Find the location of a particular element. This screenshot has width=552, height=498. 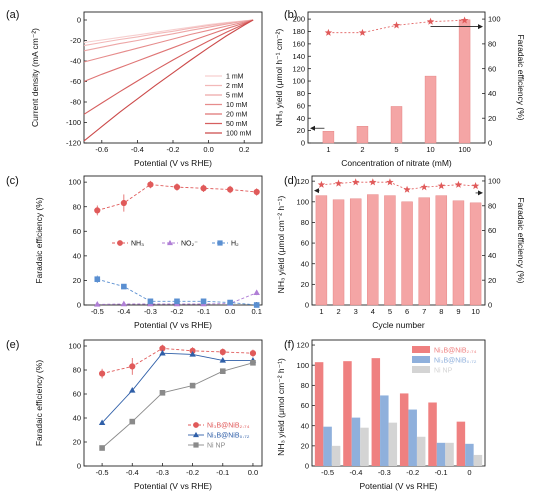

panel-c-legend-label-1: NO₂⁻ is located at coordinates (189, 244).